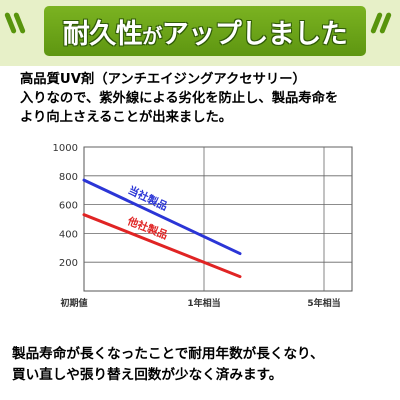 Image resolution: width=400 pixels, height=400 pixels. I want to click on title-main: 耐久性, so click(102, 34).